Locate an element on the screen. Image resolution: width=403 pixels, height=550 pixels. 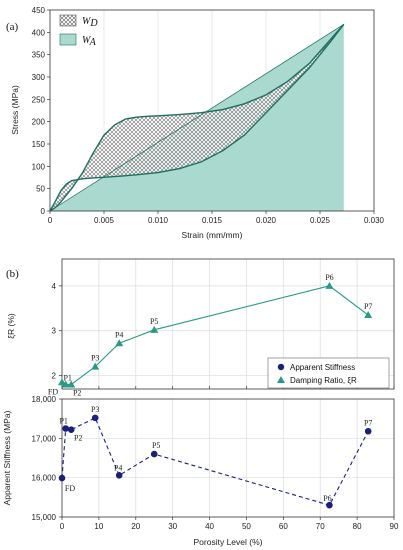
a-x-tick-label: 0 is located at coordinates (50, 220).